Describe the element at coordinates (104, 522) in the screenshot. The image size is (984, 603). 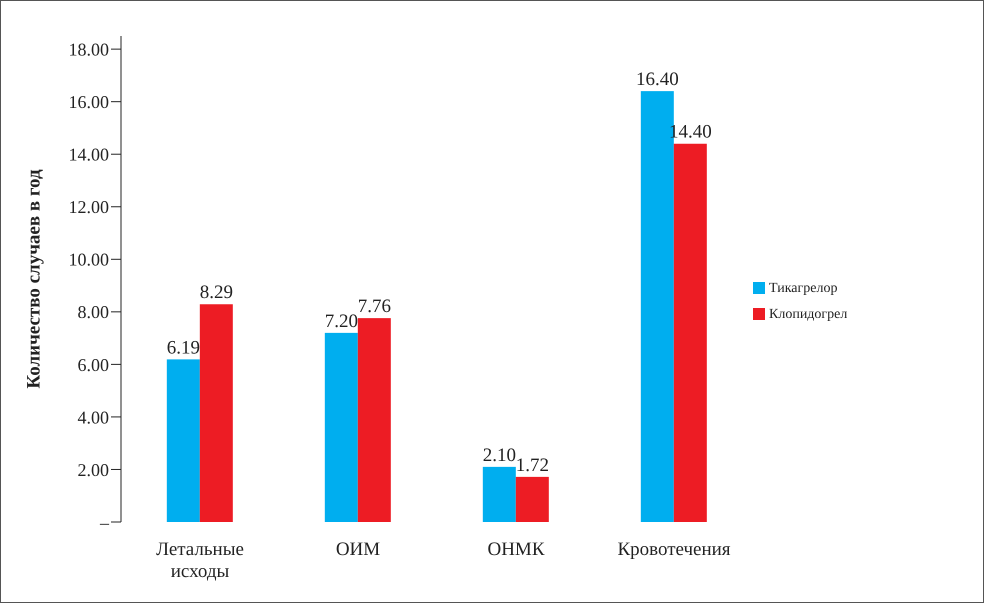
I see `y-tick-label: –` at that location.